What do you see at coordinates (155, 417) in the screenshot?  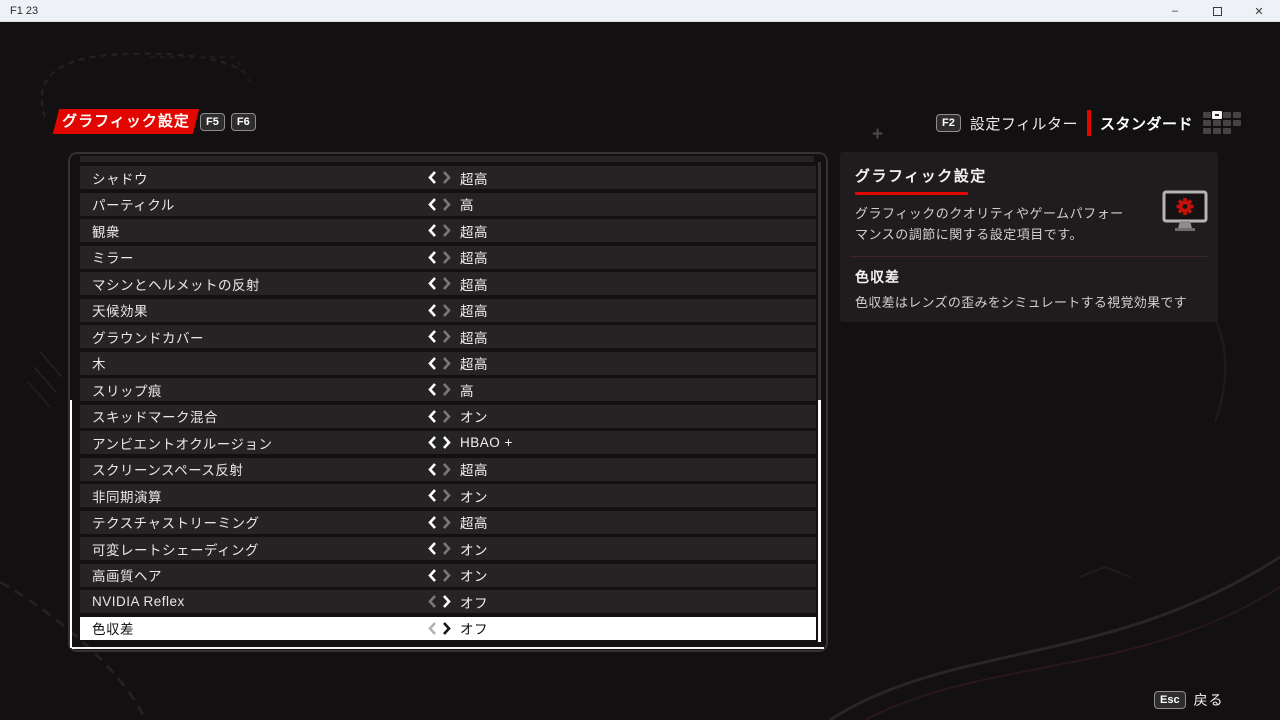 I see `setting-label: スキッドマーク混合` at bounding box center [155, 417].